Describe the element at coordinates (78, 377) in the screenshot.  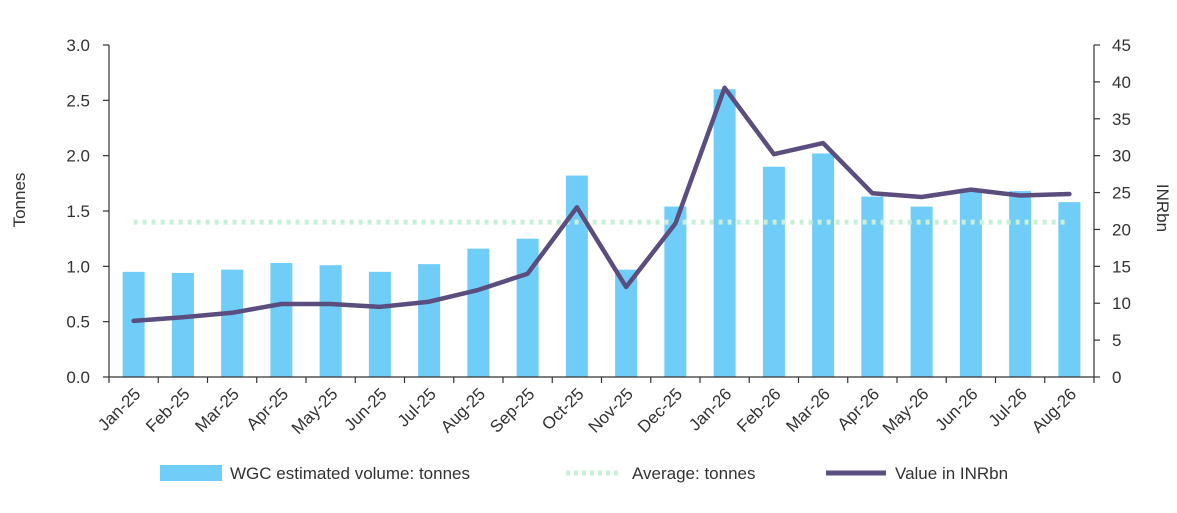
I see `left-tick-label: 0.0` at that location.